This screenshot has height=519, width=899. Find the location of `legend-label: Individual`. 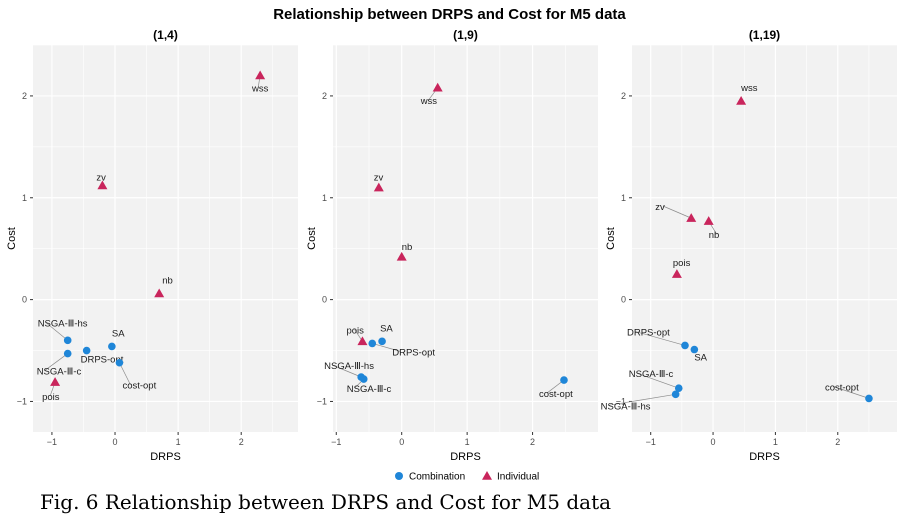

legend-label: Individual is located at coordinates (518, 477).